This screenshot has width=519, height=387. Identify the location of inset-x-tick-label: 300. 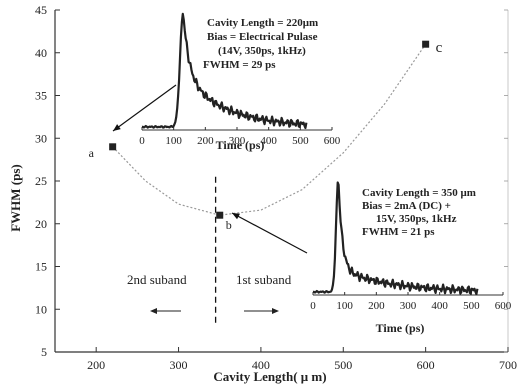
(408, 306).